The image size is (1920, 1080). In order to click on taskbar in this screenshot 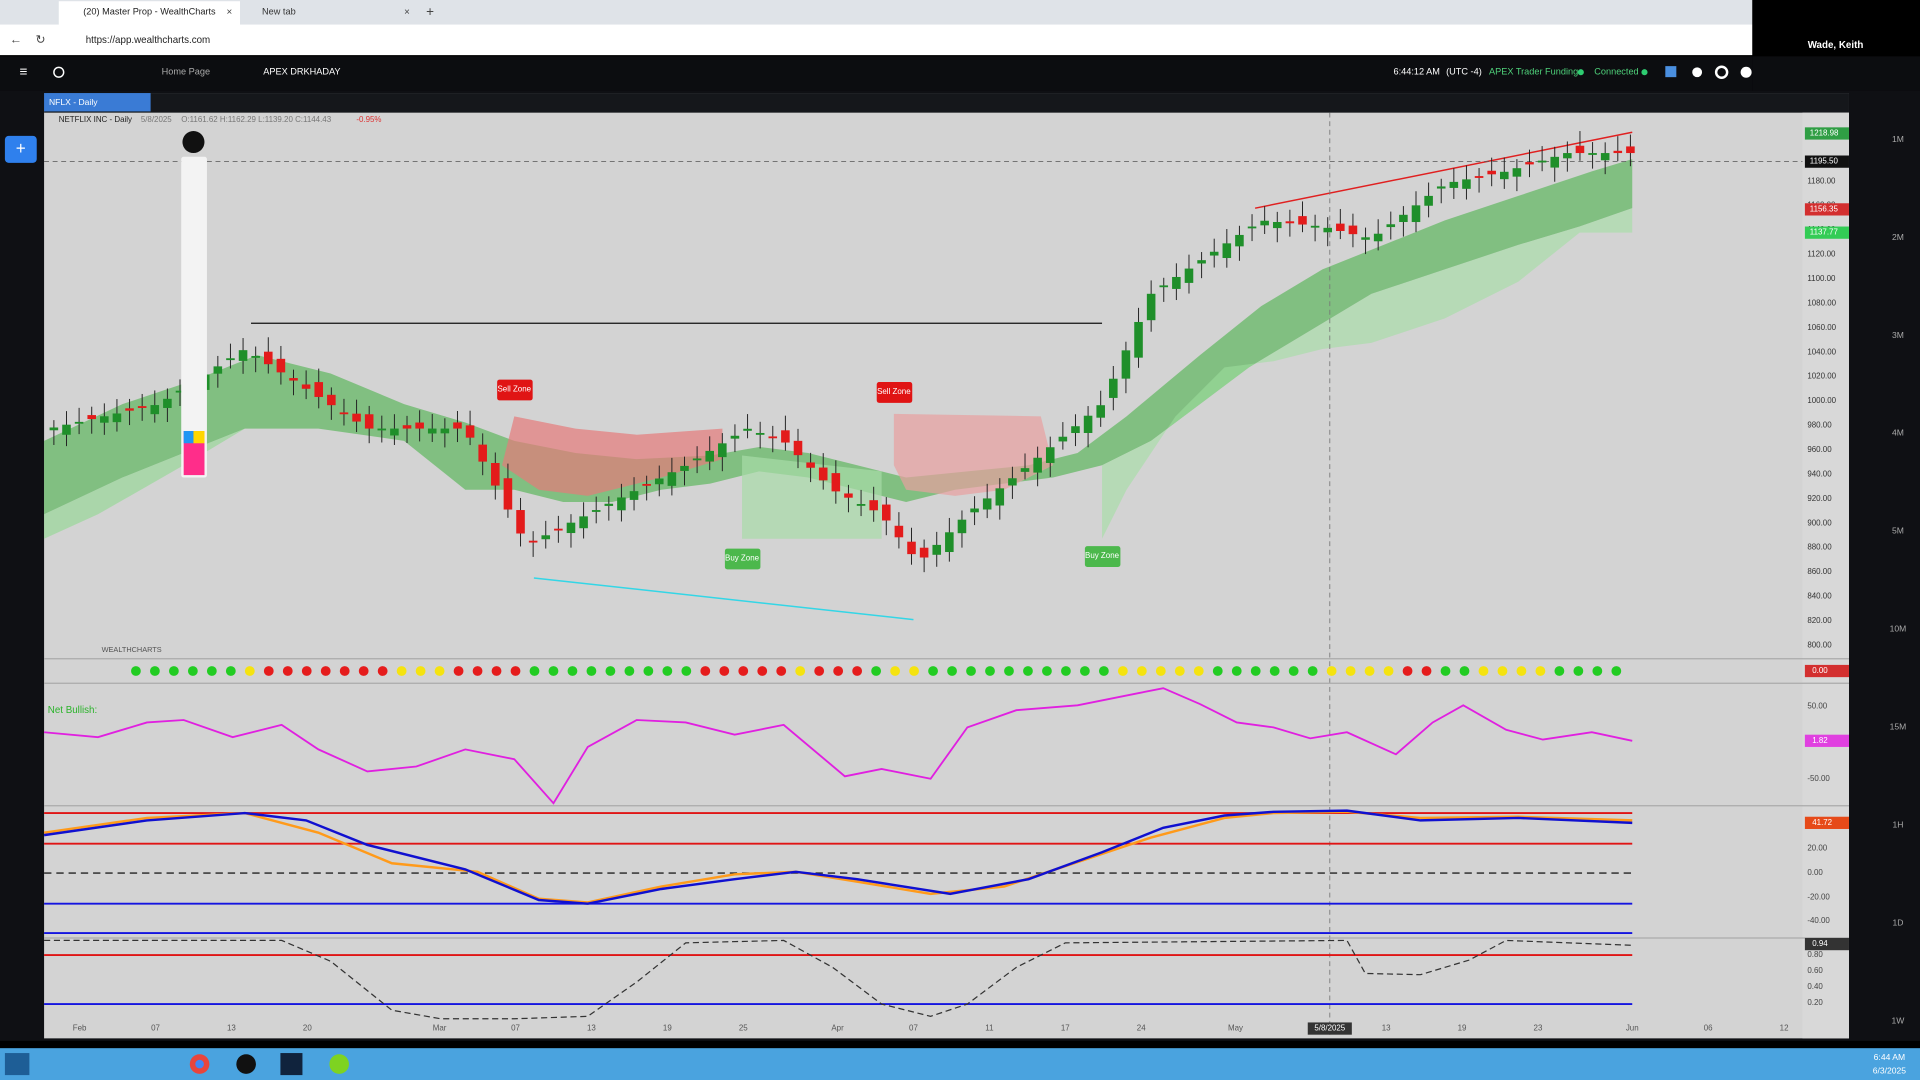, I will do `click(960, 1064)`.